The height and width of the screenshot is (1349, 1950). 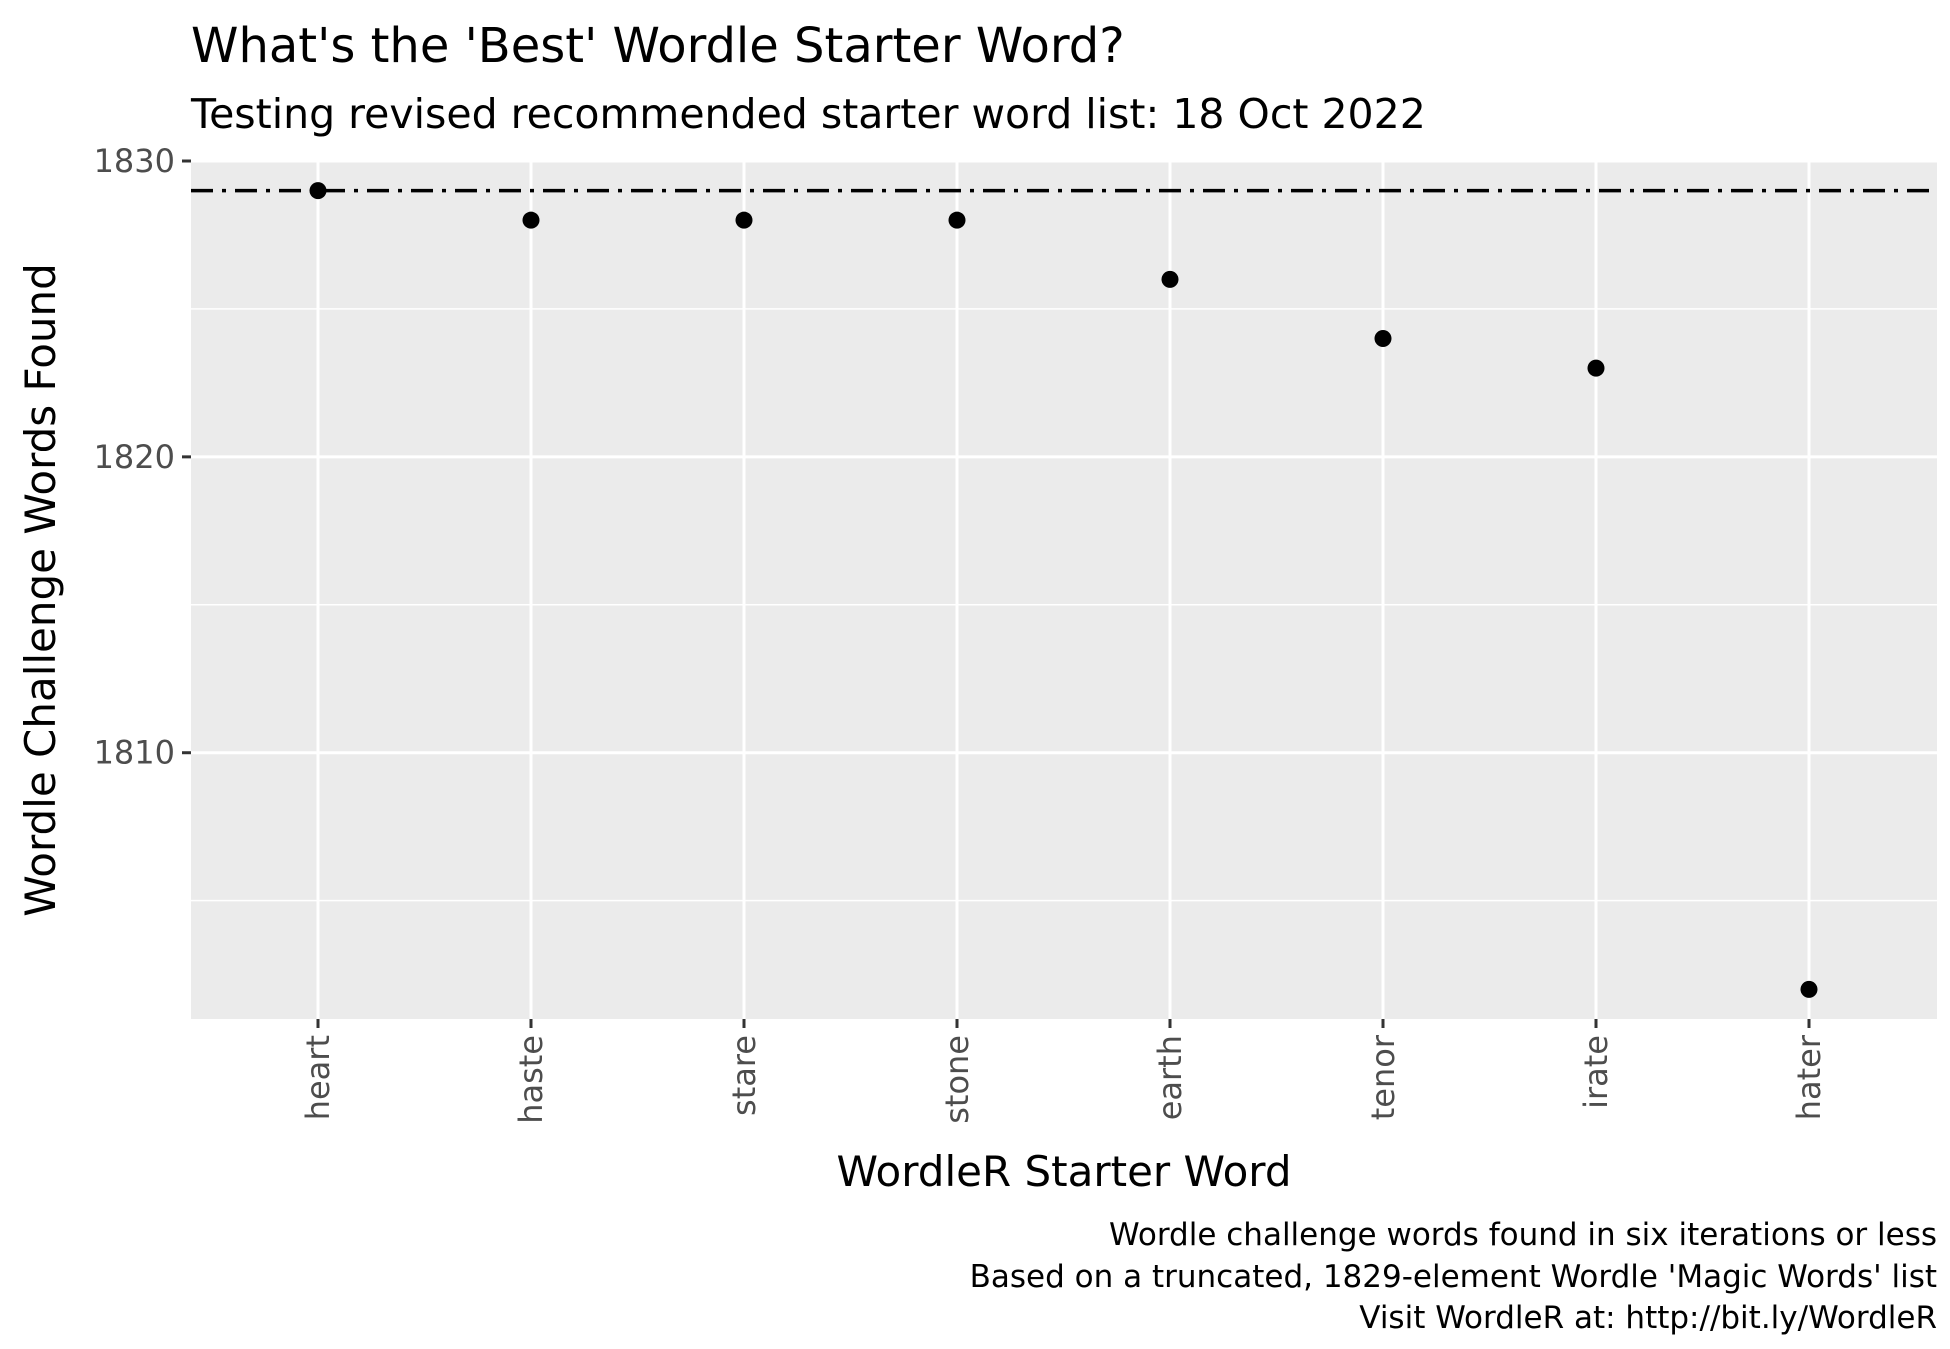 I want to click on x-tick-label: haste, so click(x=531, y=1079).